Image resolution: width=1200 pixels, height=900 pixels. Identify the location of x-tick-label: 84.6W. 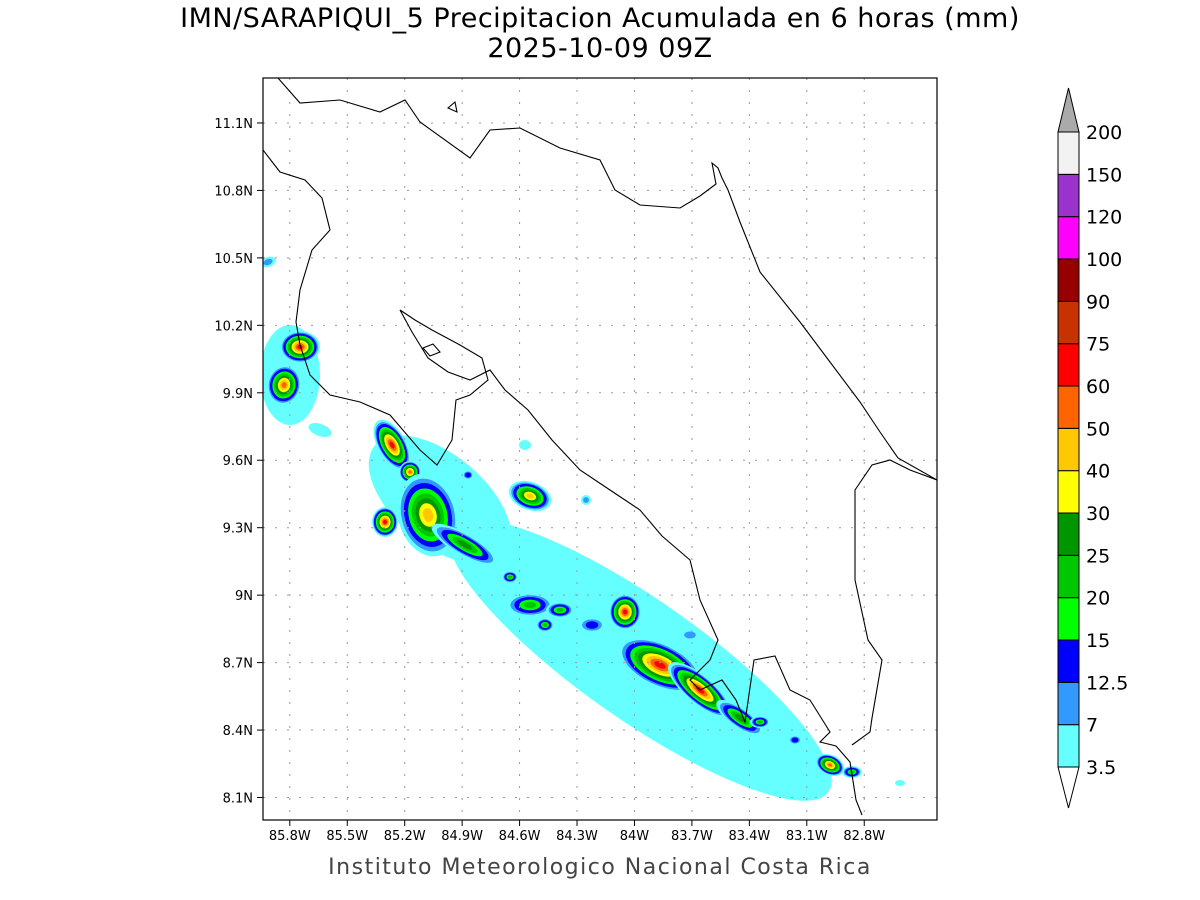
(520, 836).